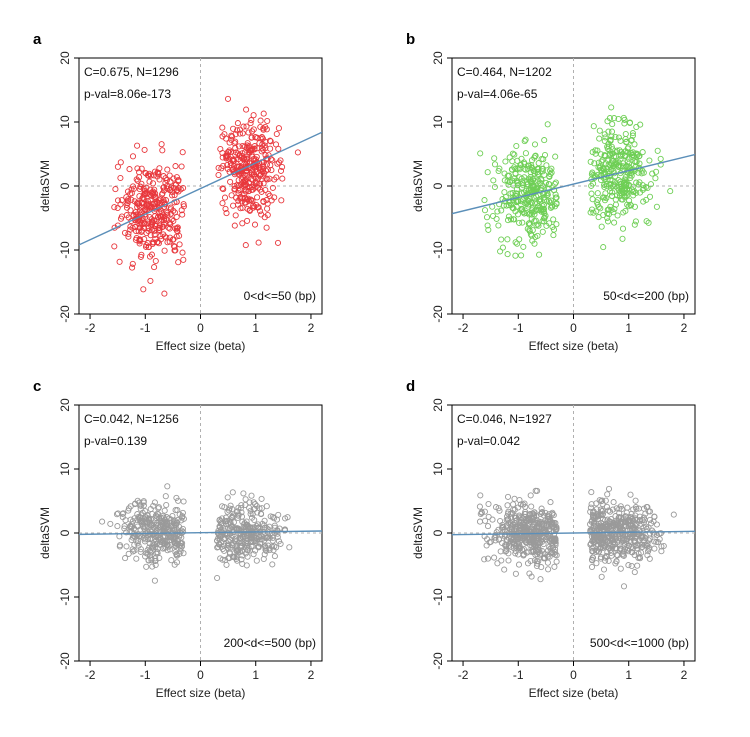 Image resolution: width=750 pixels, height=737 pixels. I want to click on x-tick-label: -2, so click(463, 328).